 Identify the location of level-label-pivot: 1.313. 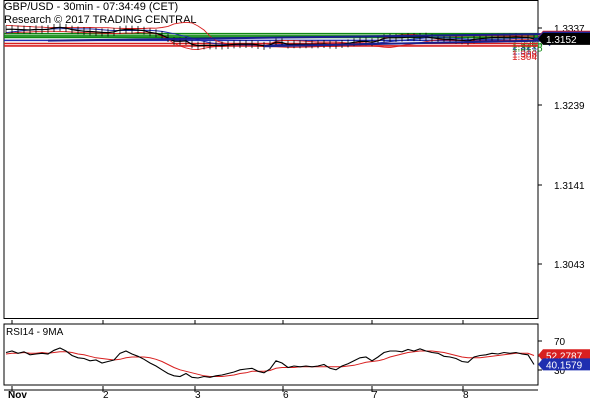
(524, 51).